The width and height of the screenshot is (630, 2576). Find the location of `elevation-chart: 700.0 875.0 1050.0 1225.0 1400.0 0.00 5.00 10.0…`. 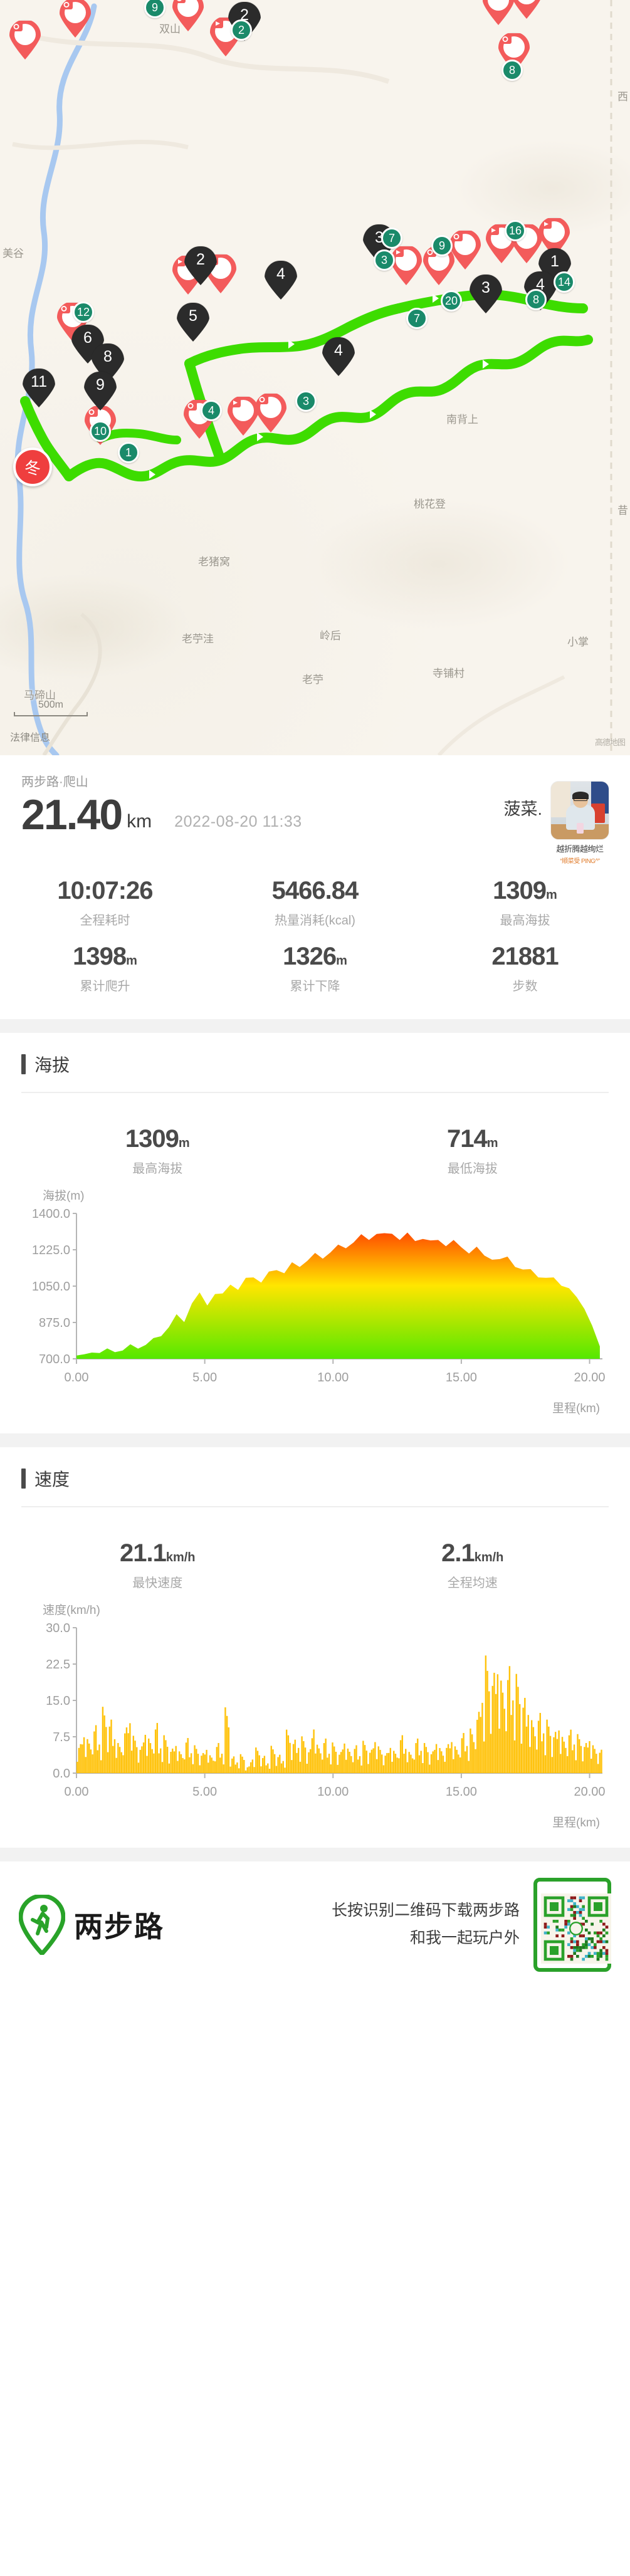

elevation-chart: 700.0 875.0 1050.0 1225.0 1400.0 0.00 5.00 10.0… is located at coordinates (315, 1301).